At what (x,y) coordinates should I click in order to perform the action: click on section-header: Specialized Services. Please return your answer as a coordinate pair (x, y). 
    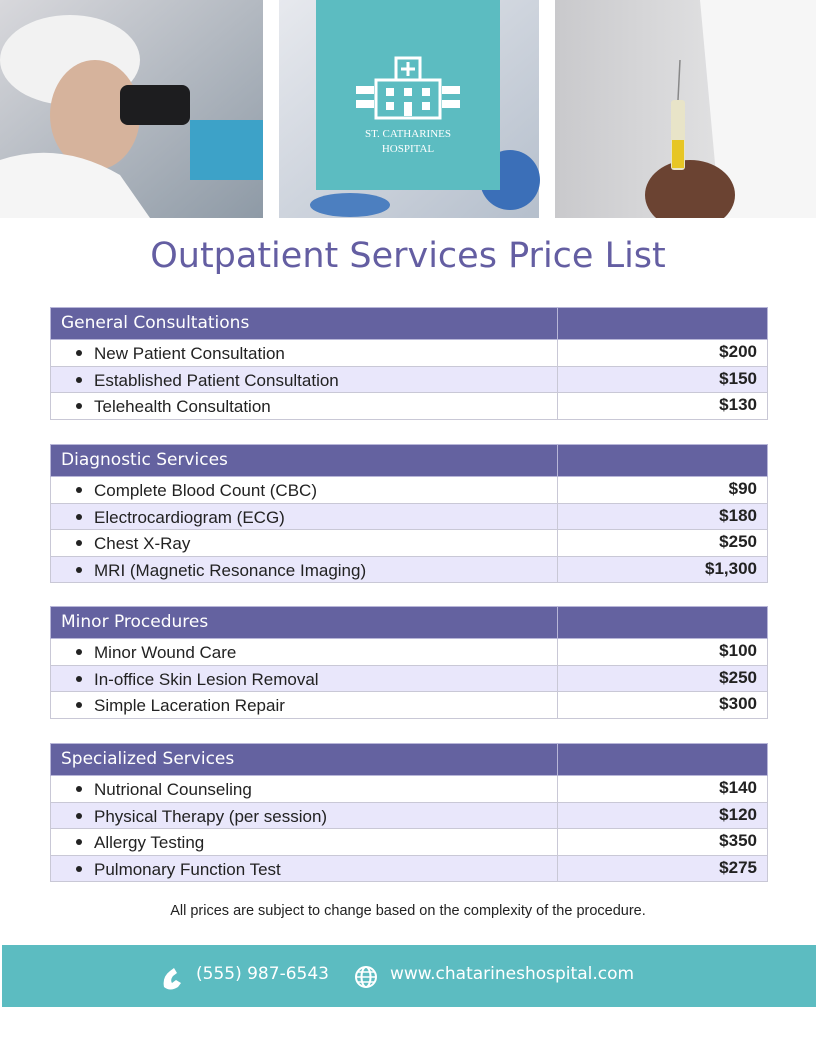
    Looking at the image, I should click on (409, 759).